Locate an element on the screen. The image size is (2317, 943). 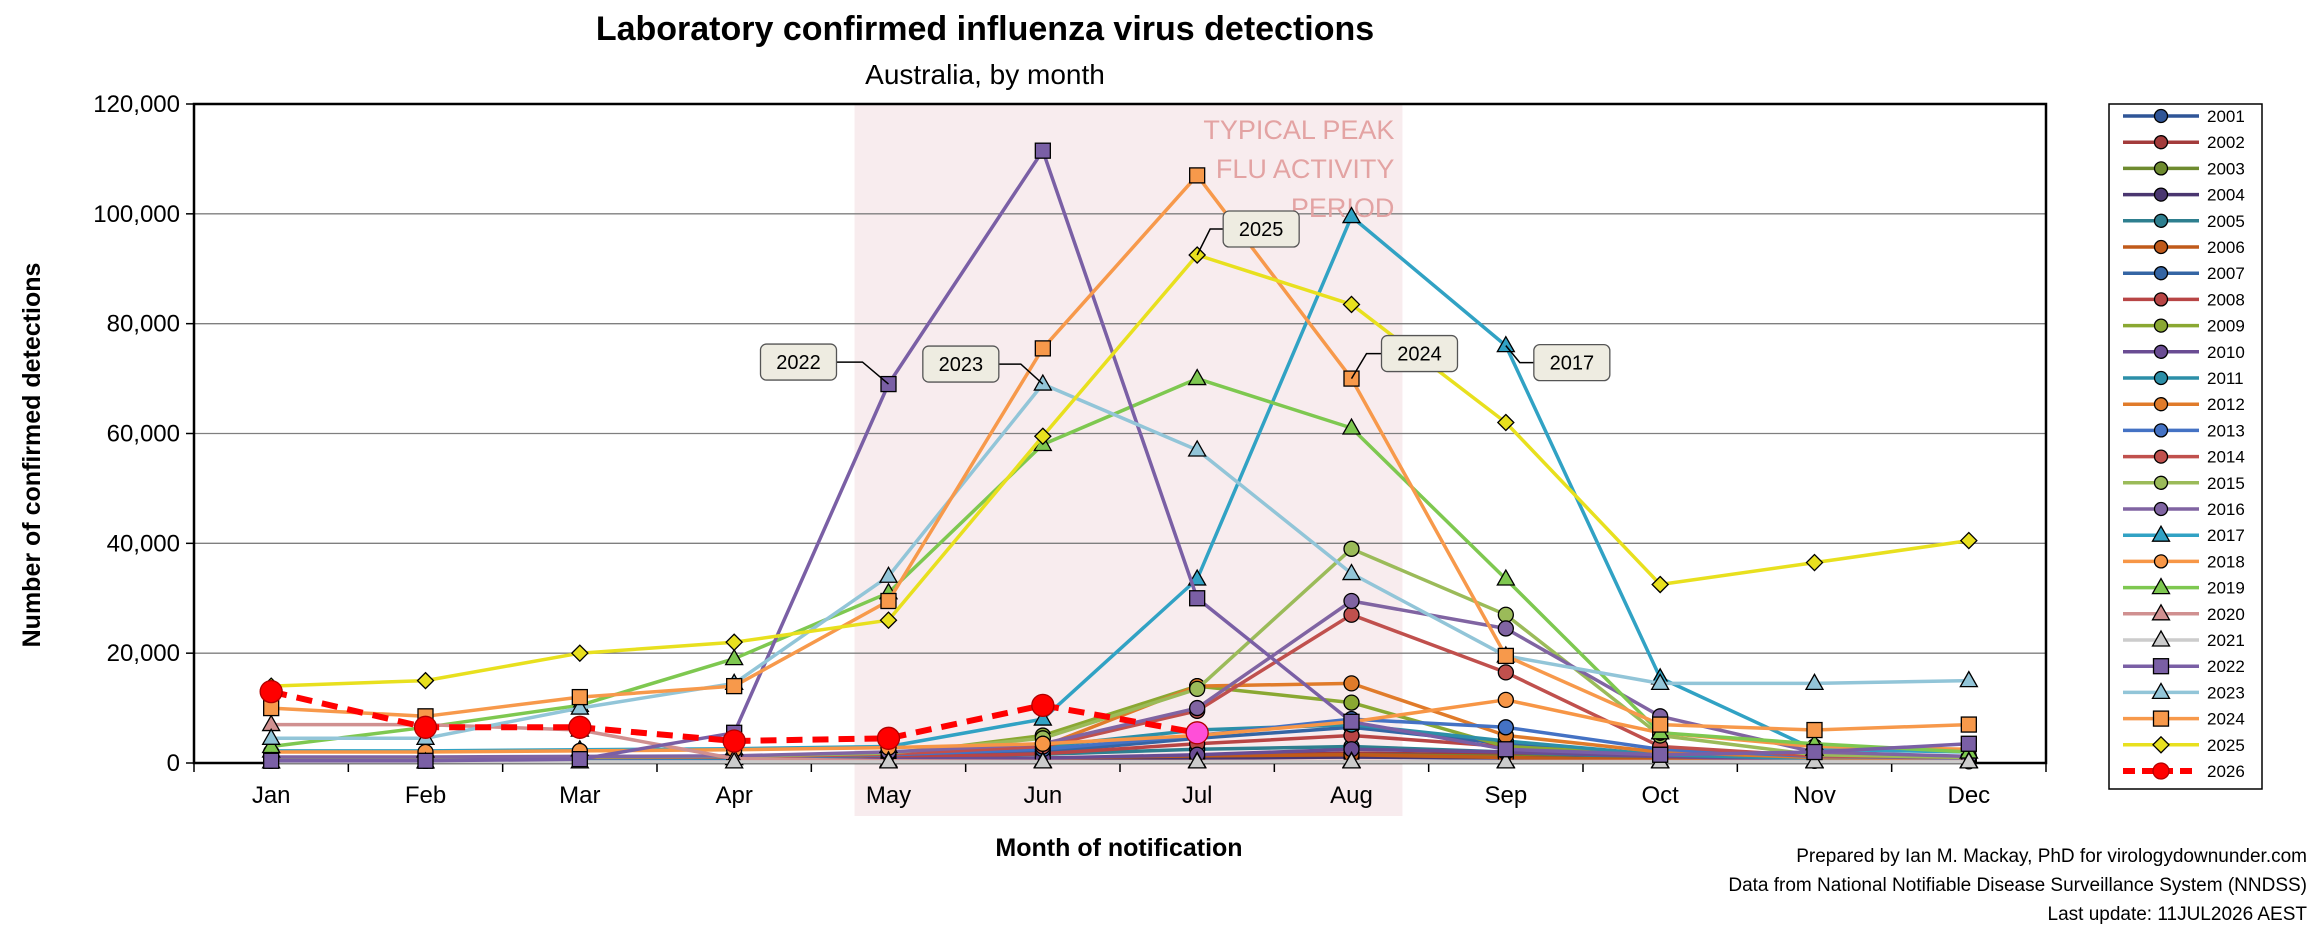
callout-label: 2025 is located at coordinates (1261, 230).